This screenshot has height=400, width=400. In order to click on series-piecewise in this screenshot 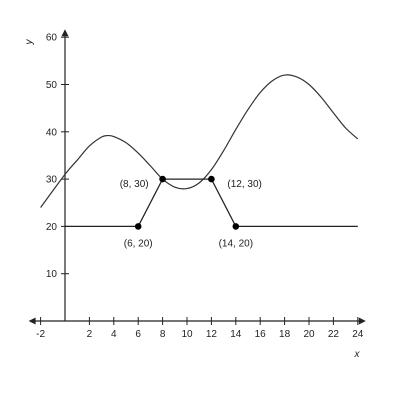, I will do `click(211, 203)`.